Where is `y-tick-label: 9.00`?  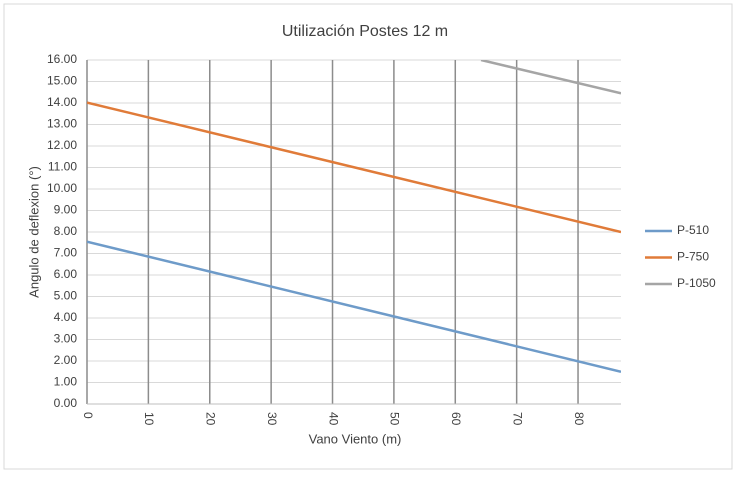 y-tick-label: 9.00 is located at coordinates (66, 210).